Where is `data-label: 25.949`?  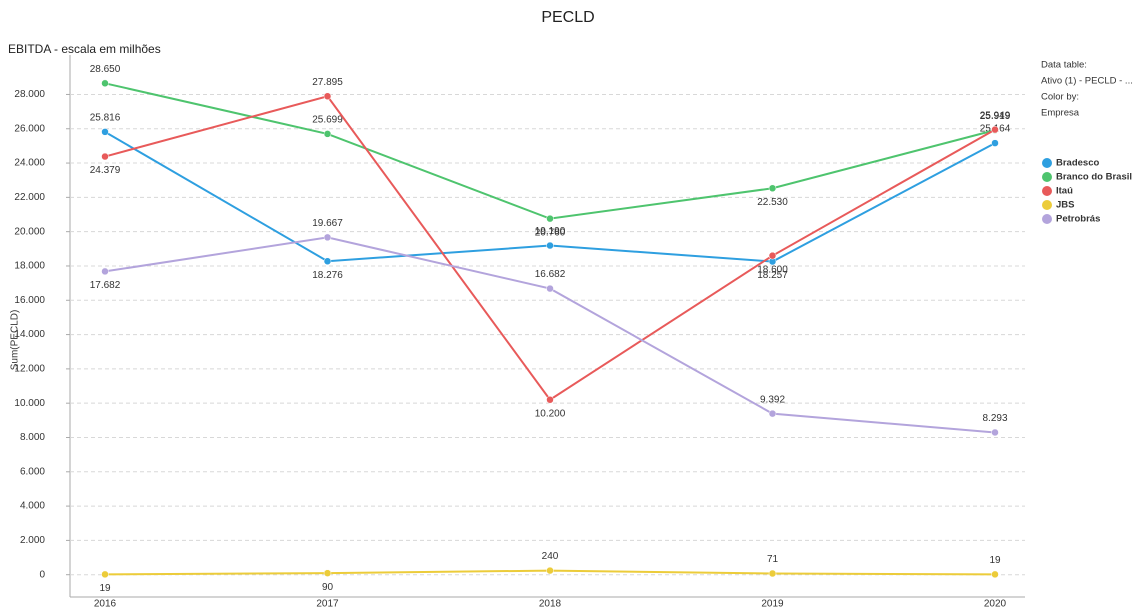 data-label: 25.949 is located at coordinates (995, 115).